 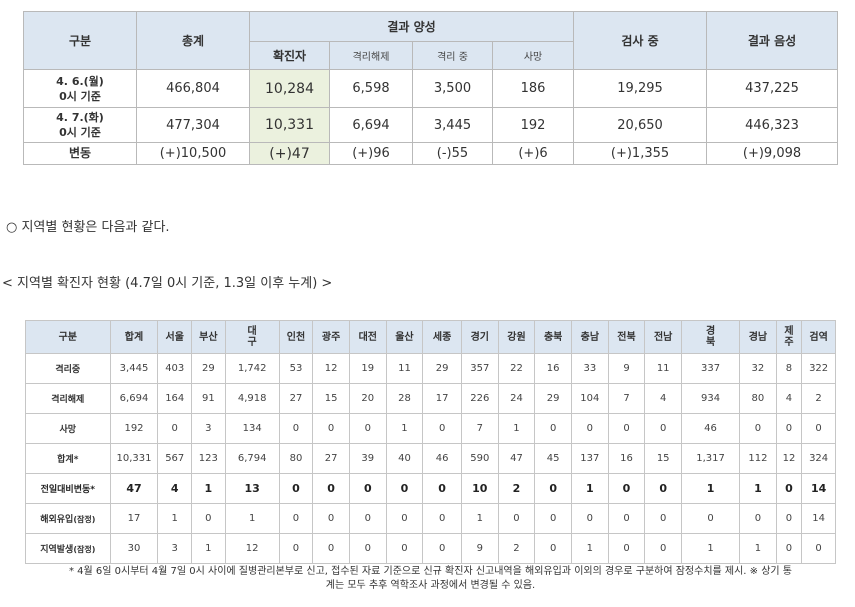 What do you see at coordinates (818, 337) in the screenshot?
I see `header-region: 검역` at bounding box center [818, 337].